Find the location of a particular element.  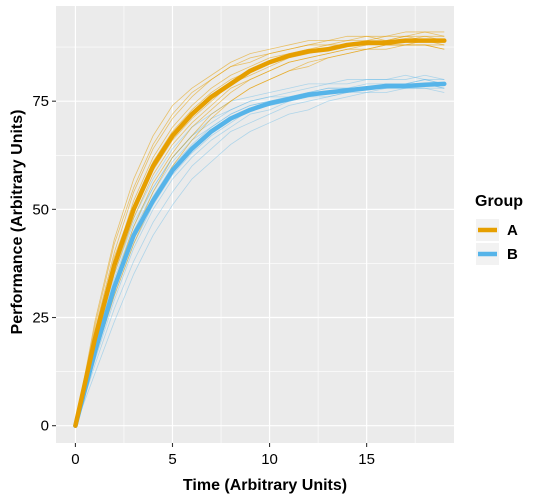

x-axis-tick-labels: 0 5 10 15 is located at coordinates (223, 459).